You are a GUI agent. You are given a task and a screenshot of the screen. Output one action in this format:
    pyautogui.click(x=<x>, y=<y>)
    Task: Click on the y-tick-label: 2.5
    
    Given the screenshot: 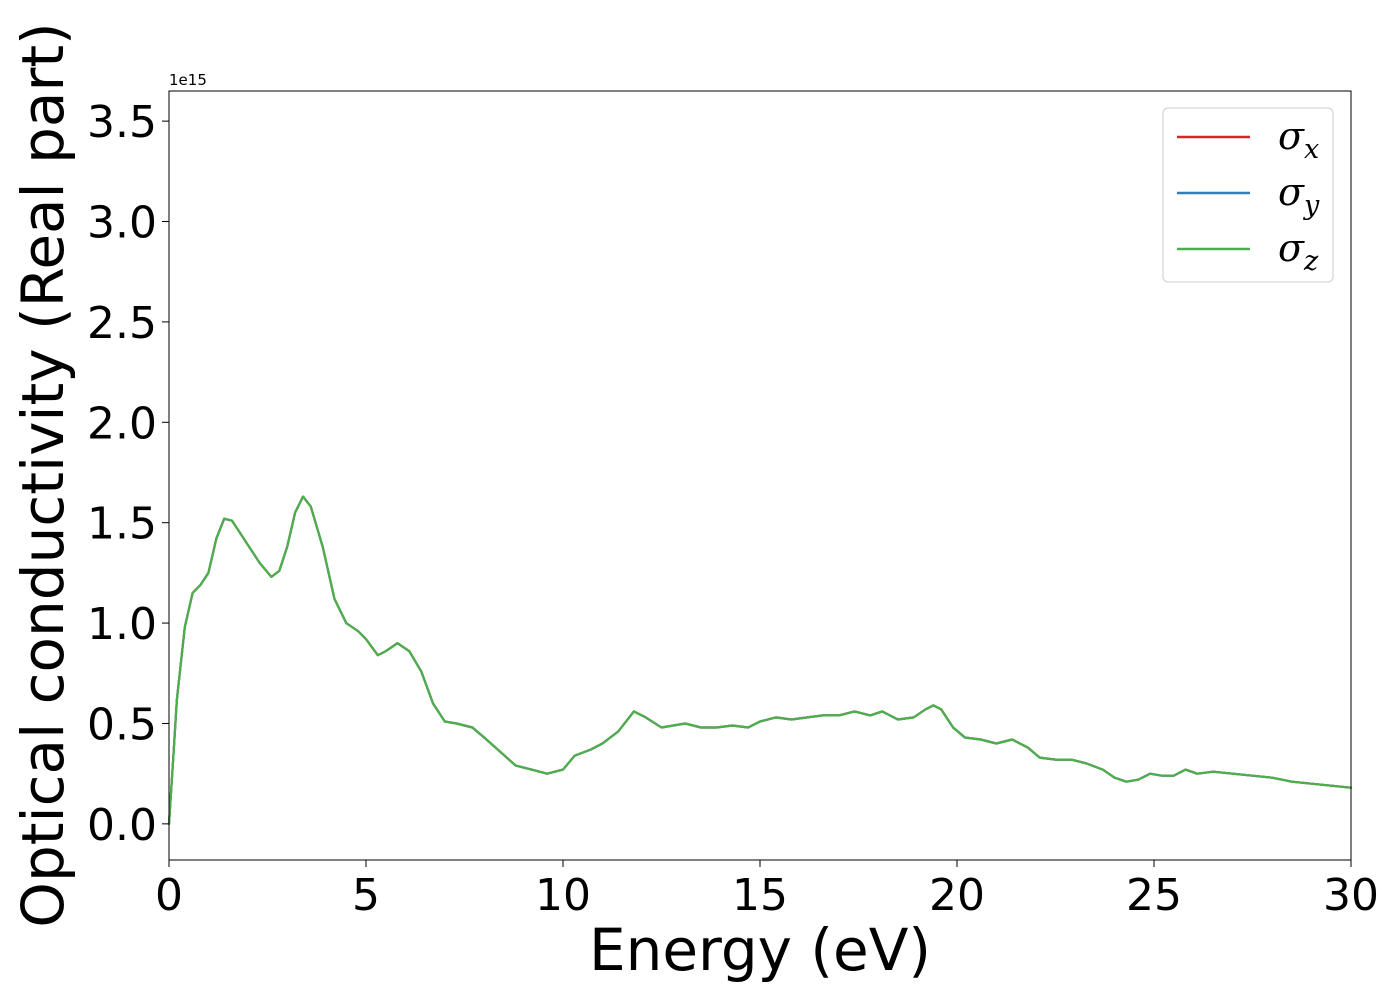 What is the action you would take?
    pyautogui.click(x=122, y=323)
    